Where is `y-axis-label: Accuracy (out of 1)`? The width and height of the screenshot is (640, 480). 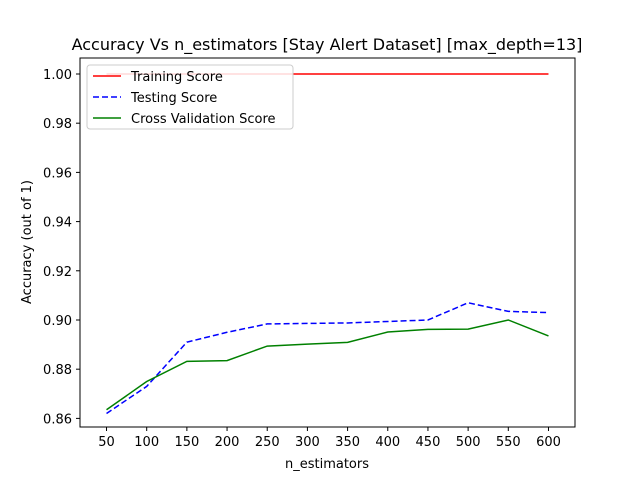 y-axis-label: Accuracy (out of 1) is located at coordinates (27, 242).